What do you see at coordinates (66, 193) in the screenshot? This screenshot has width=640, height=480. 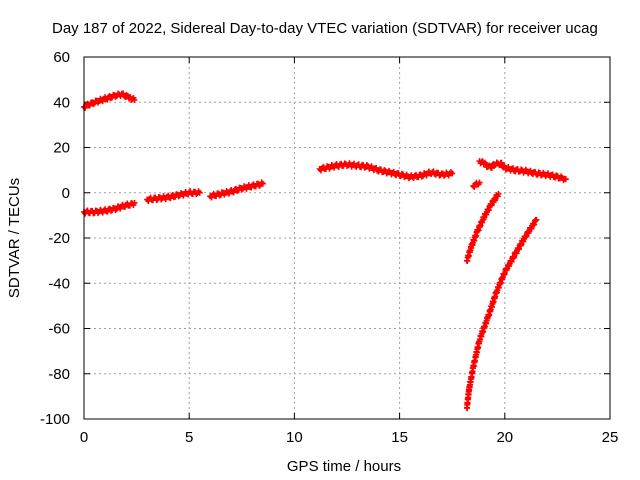 I see `y-tick-label: 0` at bounding box center [66, 193].